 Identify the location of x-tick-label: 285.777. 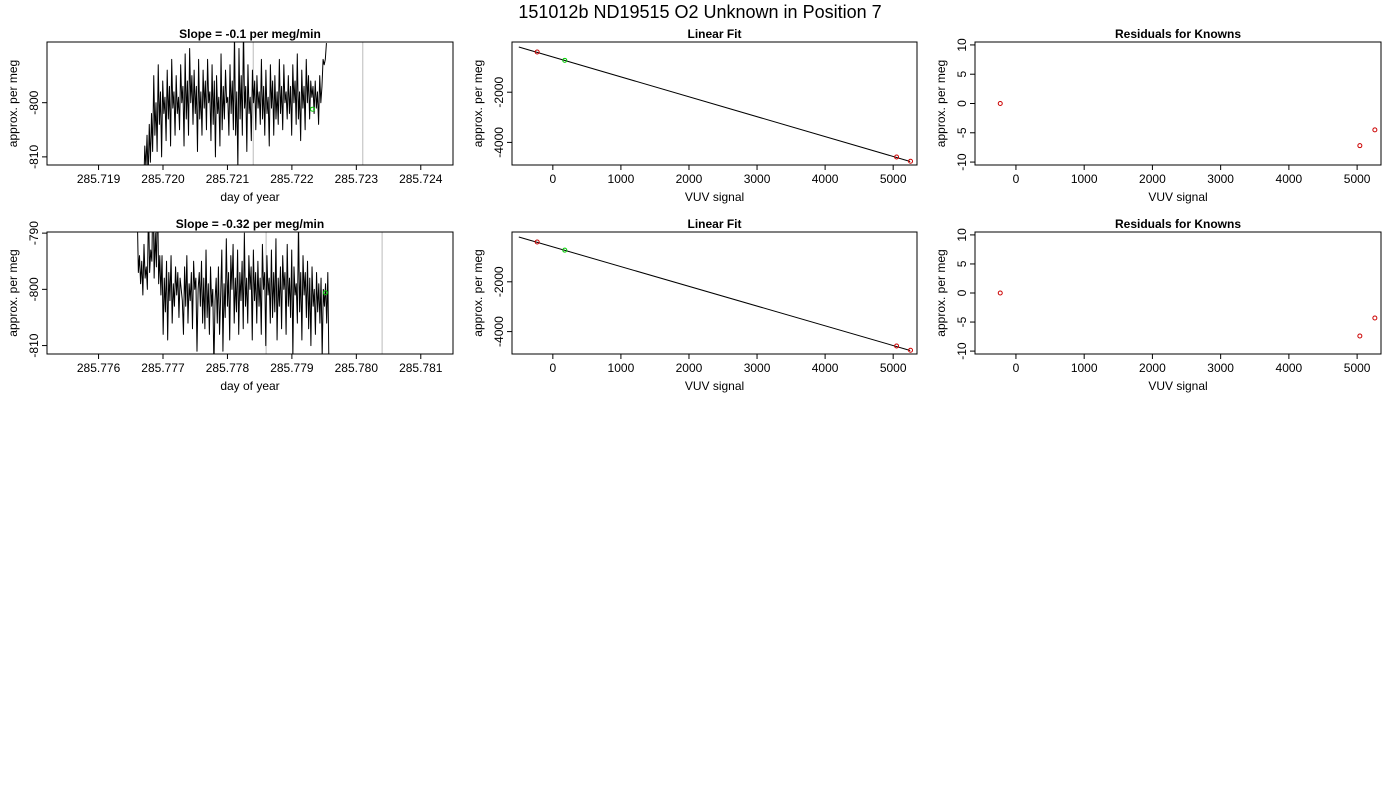
(163, 368).